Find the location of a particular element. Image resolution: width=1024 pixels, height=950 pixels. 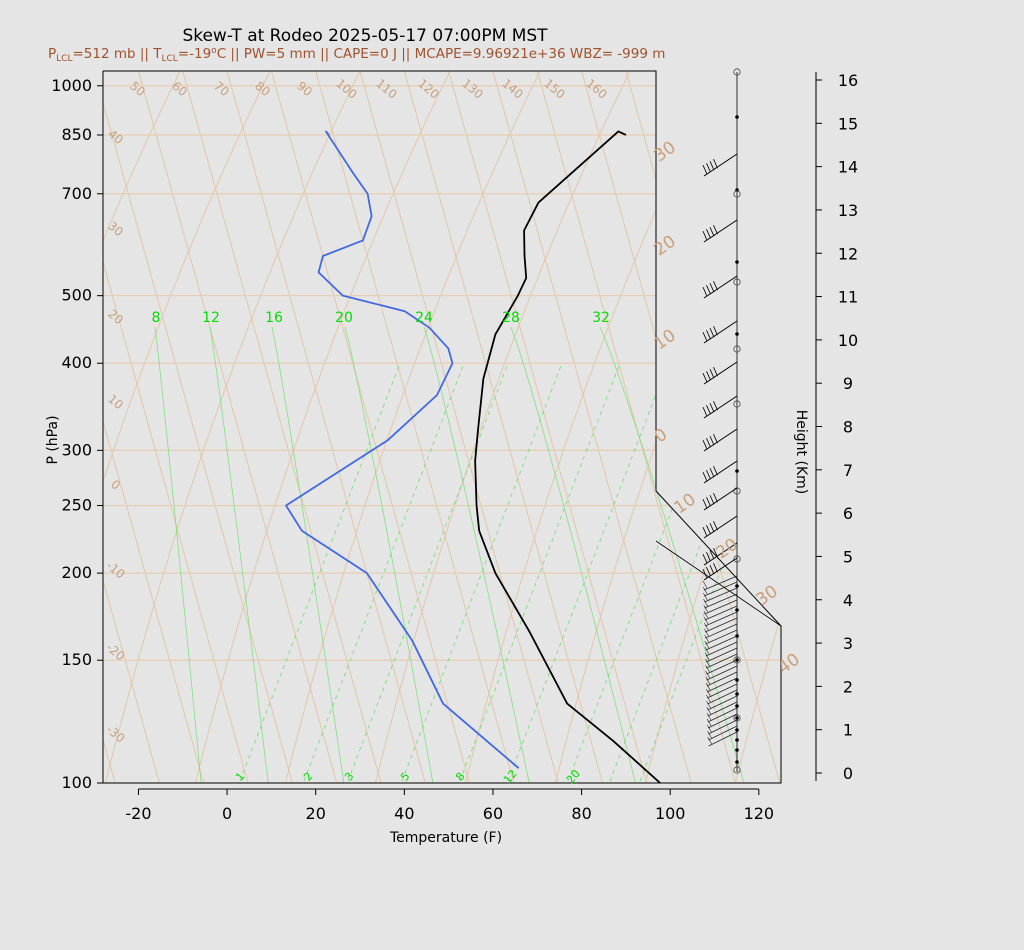

height-tick-label: 11 is located at coordinates (848, 297).